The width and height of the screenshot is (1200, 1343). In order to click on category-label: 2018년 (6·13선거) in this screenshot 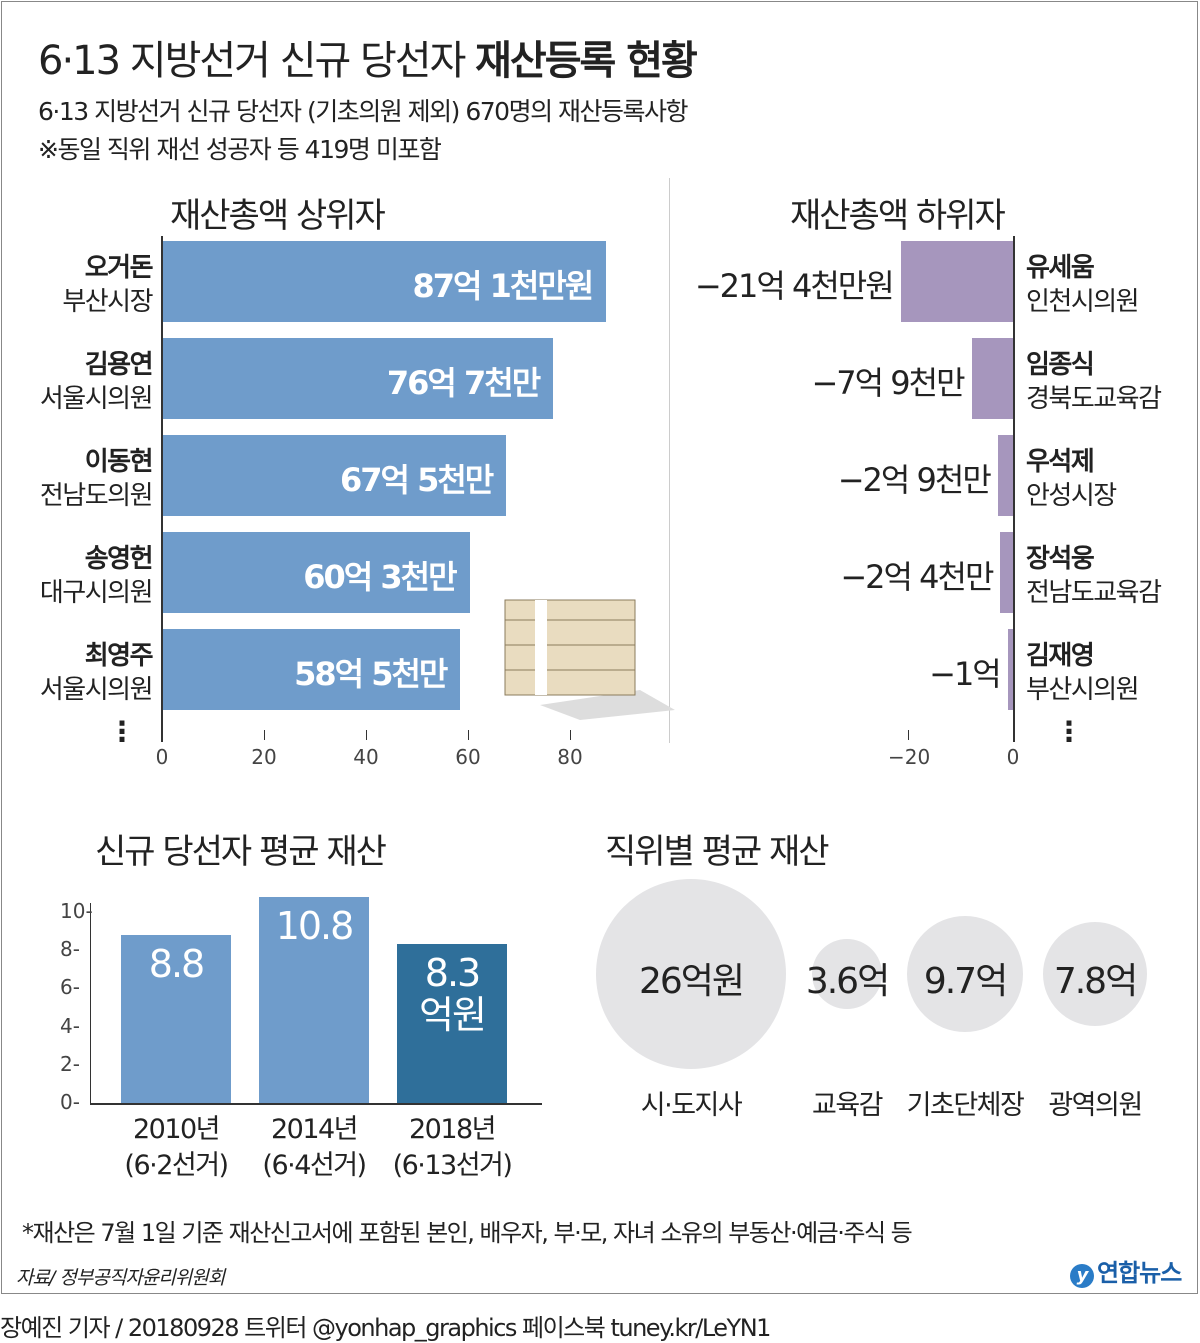, I will do `click(452, 1147)`.